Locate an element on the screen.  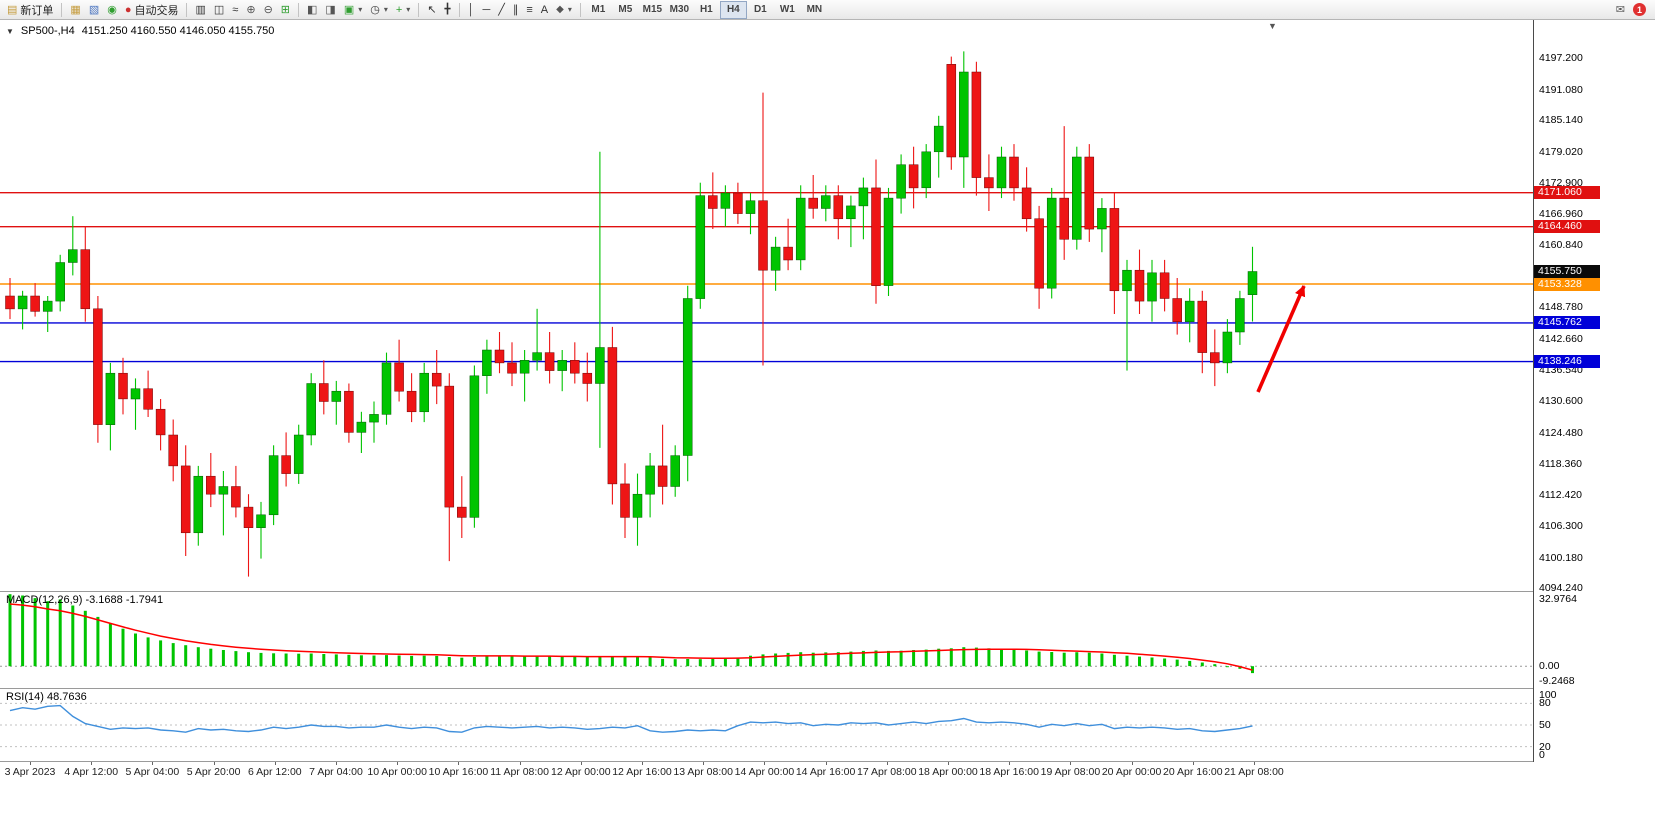
chart-shift-marker-icon: ▼ is located at coordinates (1272, 26).